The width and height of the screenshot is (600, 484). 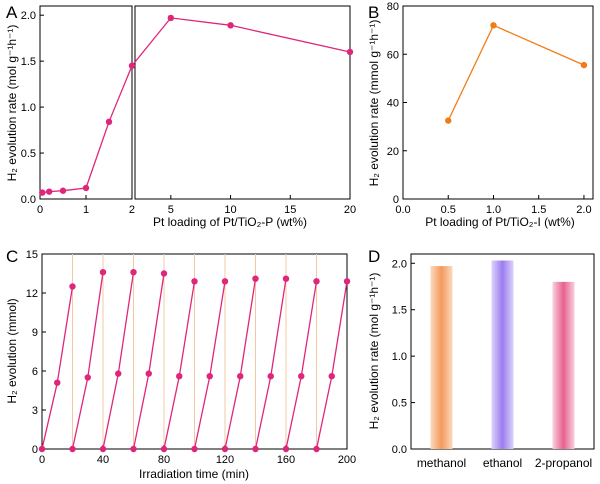 I want to click on panel-d-plot, so click(x=502, y=354).